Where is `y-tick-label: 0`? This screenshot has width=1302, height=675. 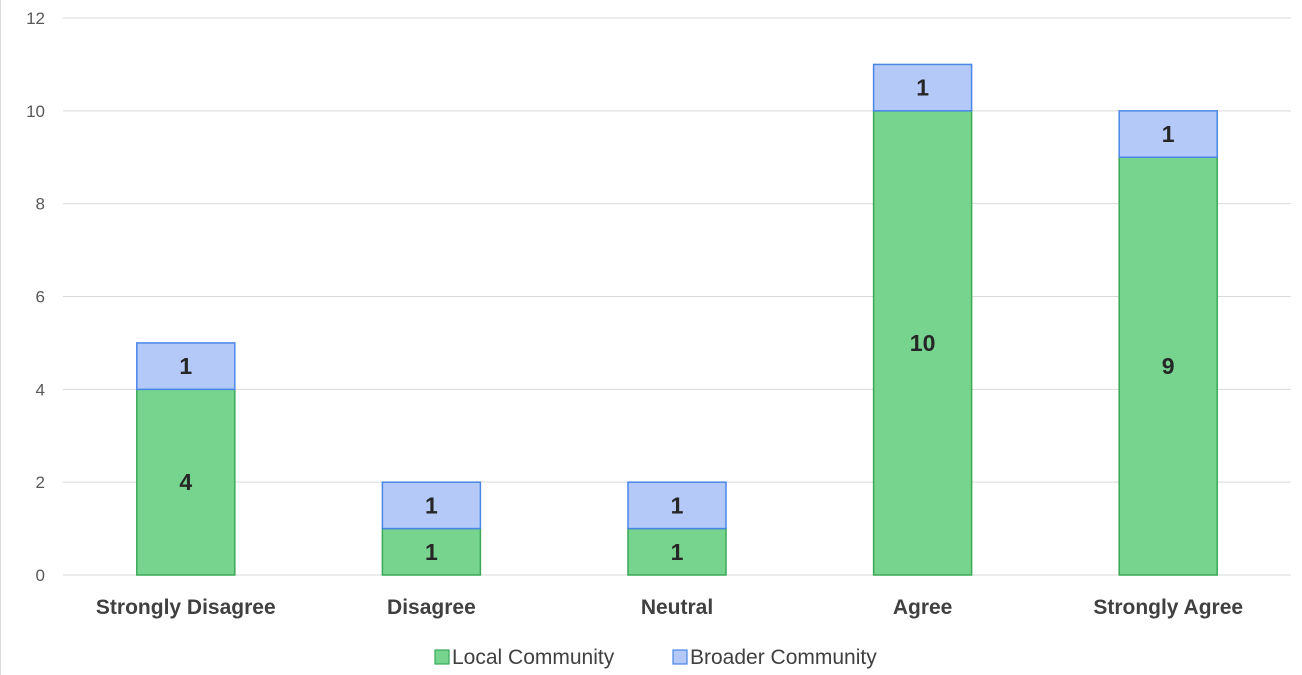
y-tick-label: 0 is located at coordinates (40, 575).